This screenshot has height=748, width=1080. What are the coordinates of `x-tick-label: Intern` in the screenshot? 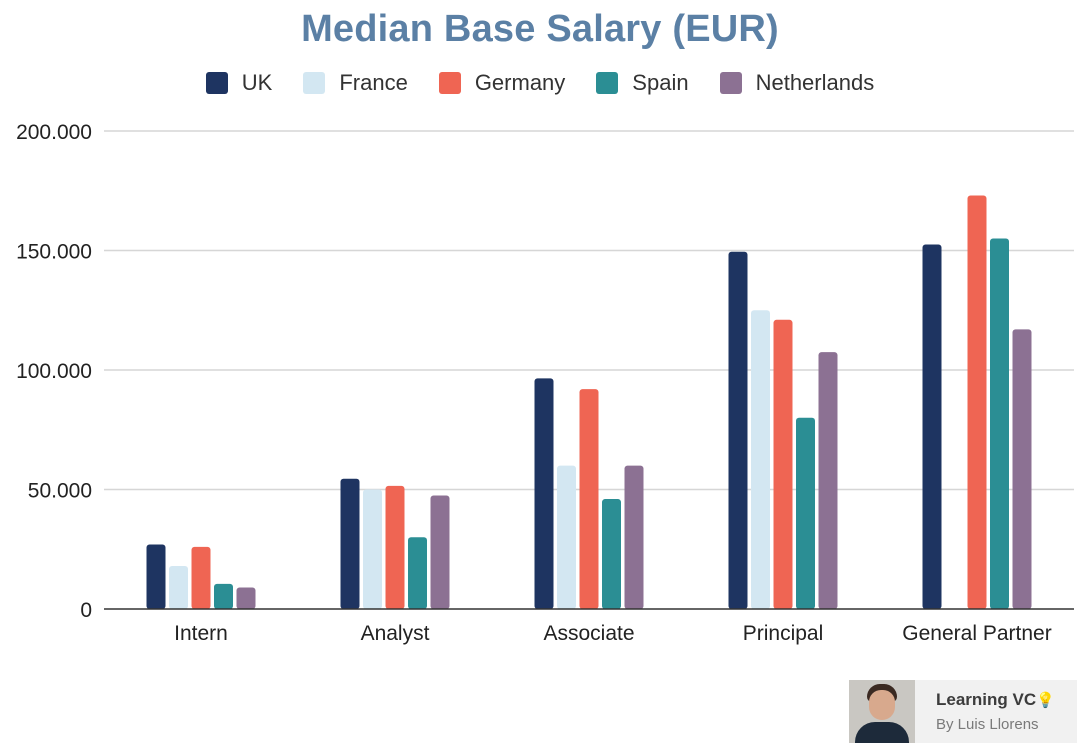 It's located at (201, 633).